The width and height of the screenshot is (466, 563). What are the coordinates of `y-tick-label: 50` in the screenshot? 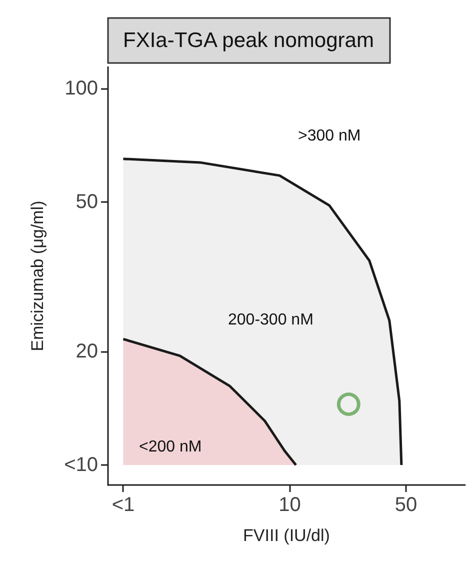 It's located at (87, 201).